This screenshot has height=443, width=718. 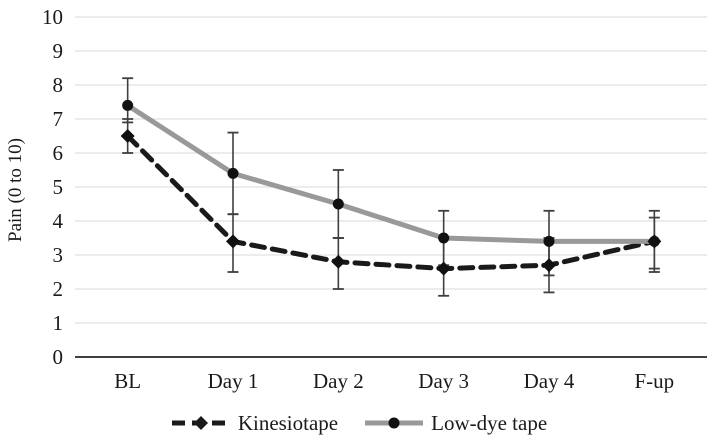 What do you see at coordinates (489, 422) in the screenshot?
I see `legend-label-low-dye-tape: Low-dye tape` at bounding box center [489, 422].